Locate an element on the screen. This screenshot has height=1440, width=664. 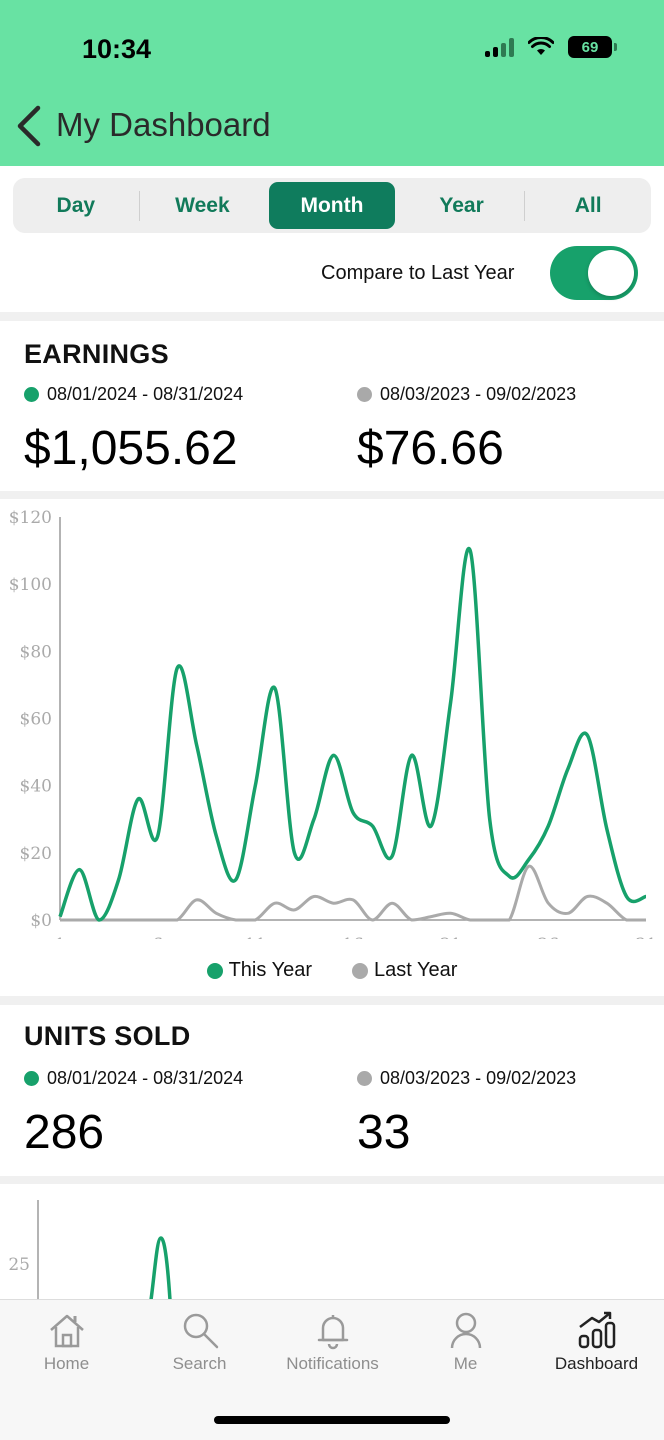
tab-home: Home is located at coordinates (66, 1342).